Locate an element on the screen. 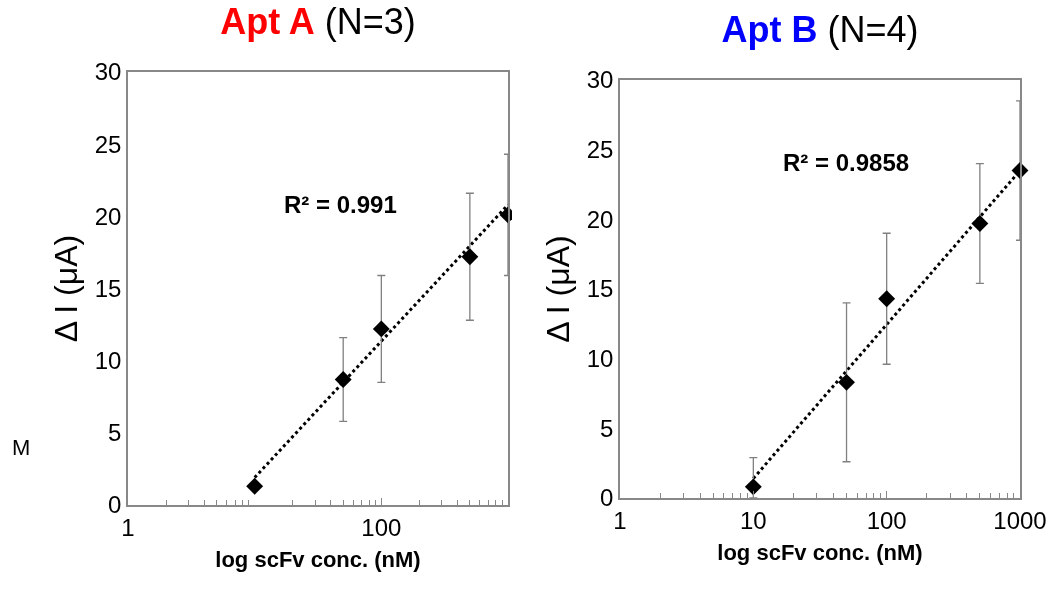 The width and height of the screenshot is (1060, 604). chart-title: Apt A is located at coordinates (267, 21).